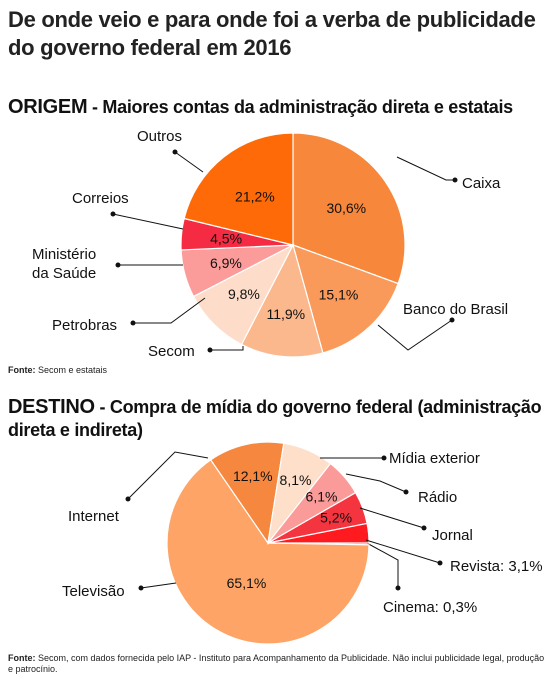 Image resolution: width=560 pixels, height=683 pixels. I want to click on slice-label-televisao: Televisão, so click(93, 591).